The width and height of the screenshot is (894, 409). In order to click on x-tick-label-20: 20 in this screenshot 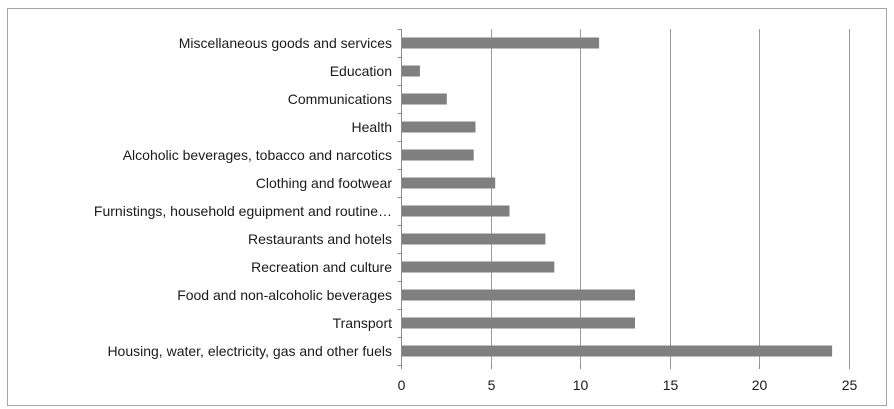, I will do `click(760, 385)`.